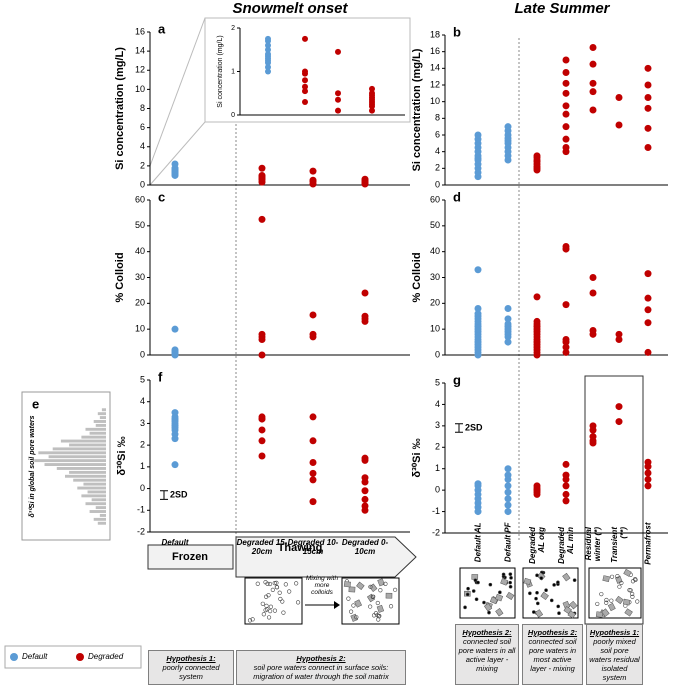 This screenshot has height=685, width=685. Describe the element at coordinates (35, 403) in the screenshot. I see `panel-letter: e` at that location.